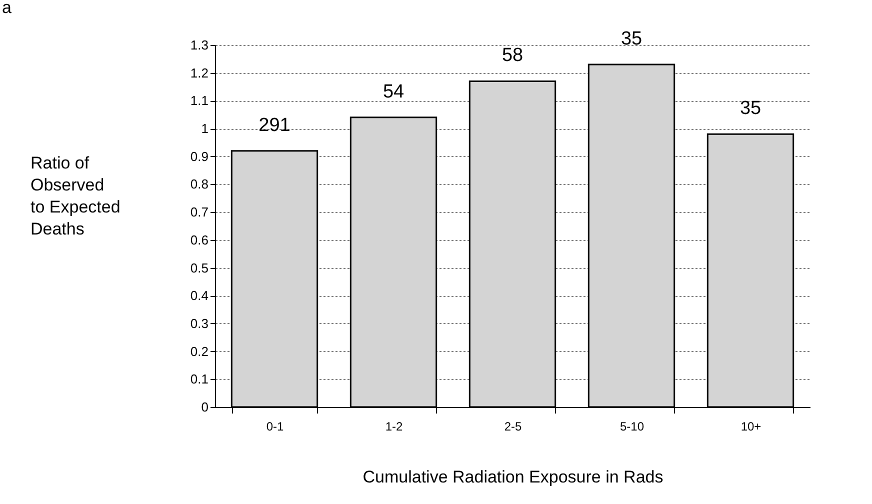  What do you see at coordinates (199, 296) in the screenshot?
I see `y-tick-label: 0.4` at bounding box center [199, 296].